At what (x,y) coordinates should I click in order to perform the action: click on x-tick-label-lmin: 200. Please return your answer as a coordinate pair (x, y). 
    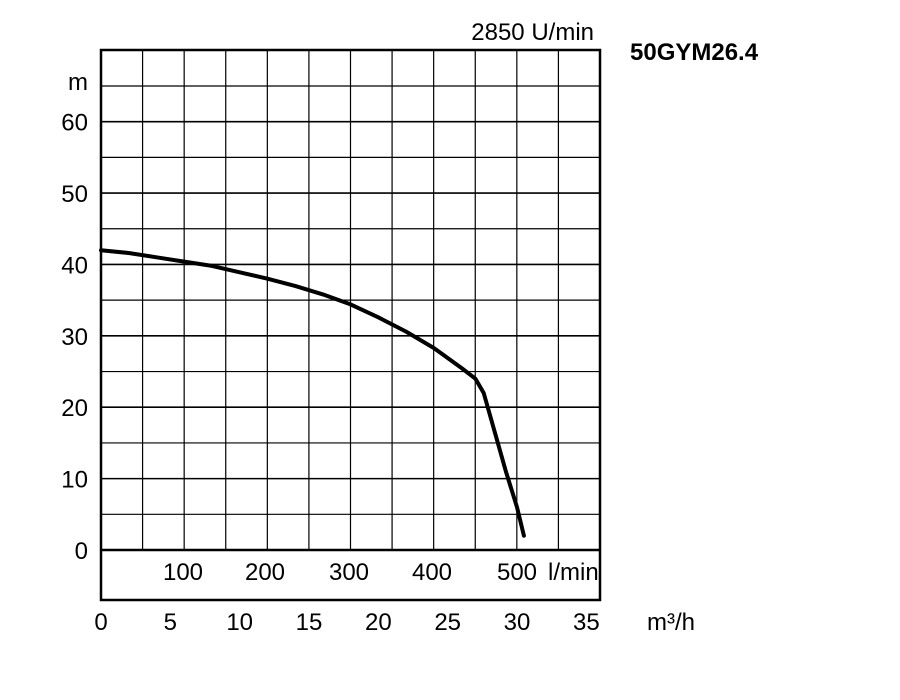
    Looking at the image, I should click on (265, 572).